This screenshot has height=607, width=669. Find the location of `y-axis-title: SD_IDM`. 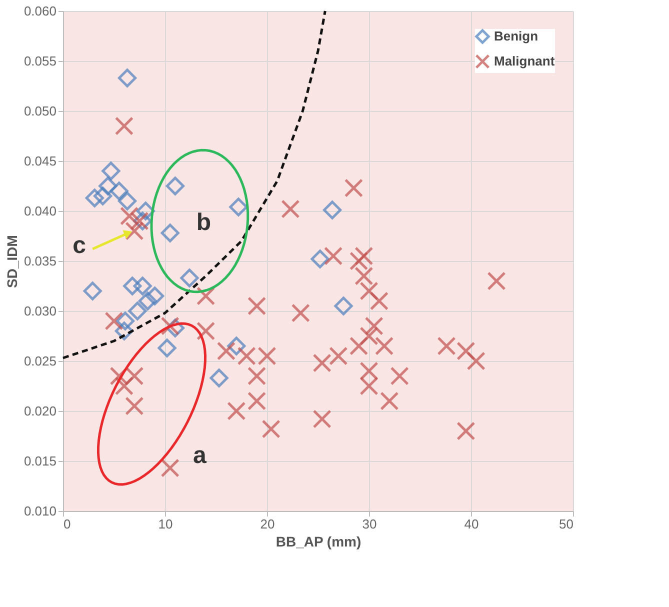

y-axis-title: SD_IDM is located at coordinates (12, 261).